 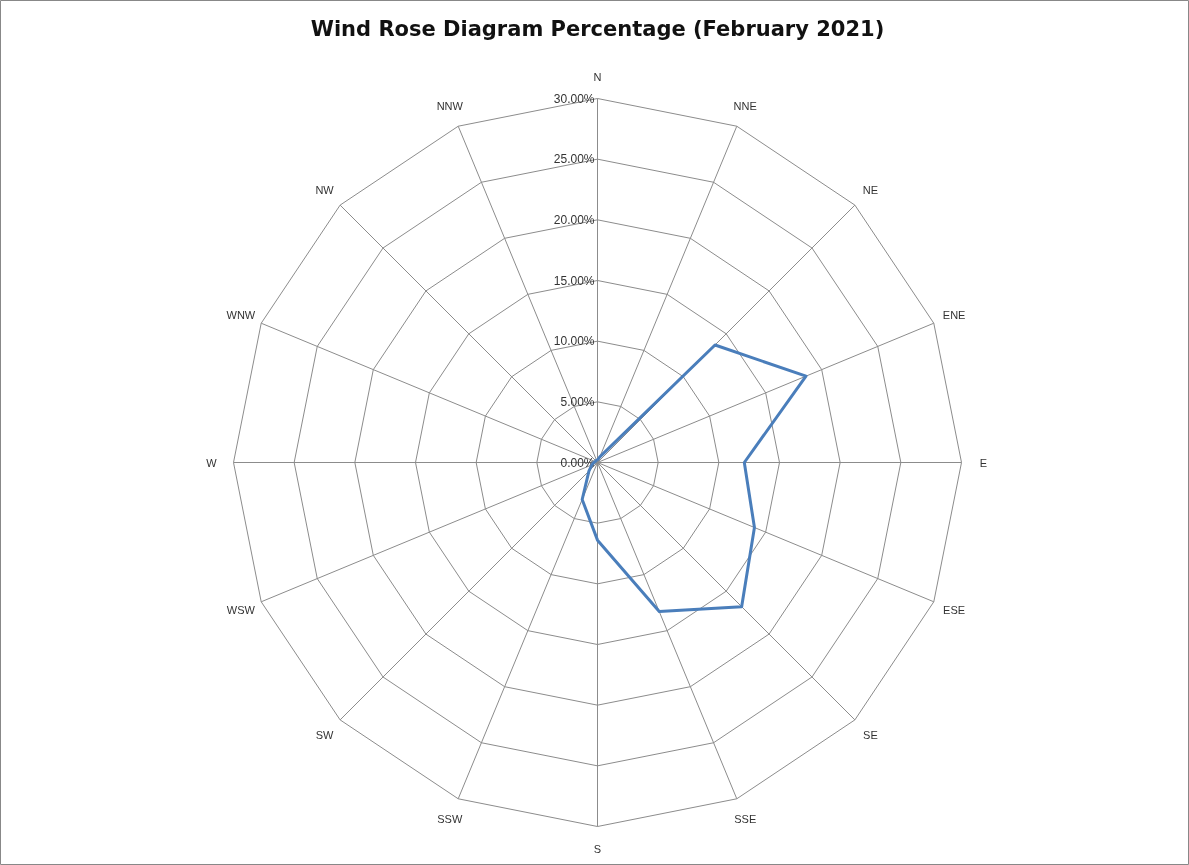 I want to click on spoke-label: SSW, so click(x=450, y=819).